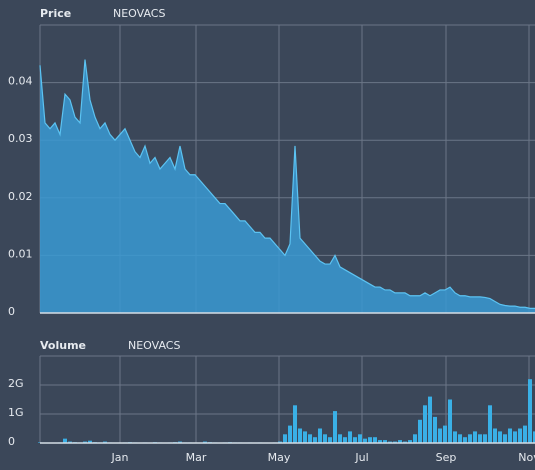 The width and height of the screenshot is (535, 470). What do you see at coordinates (20, 138) in the screenshot?
I see `y-tick-label: 0.03` at bounding box center [20, 138].